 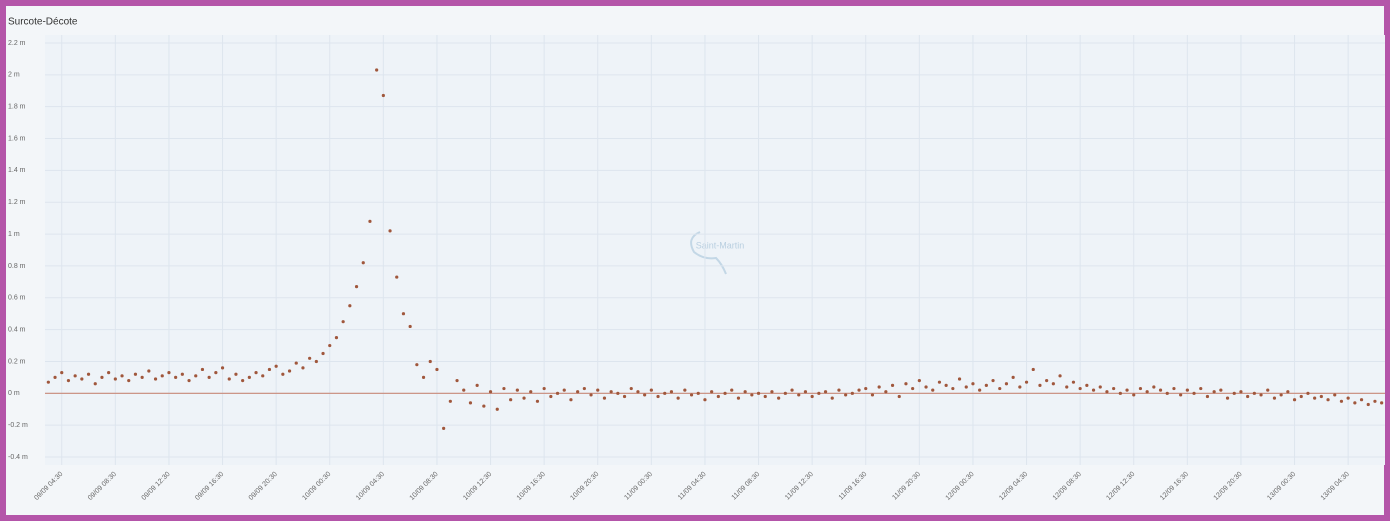 I want to click on y-tick-label: 0 m, so click(x=14, y=393).